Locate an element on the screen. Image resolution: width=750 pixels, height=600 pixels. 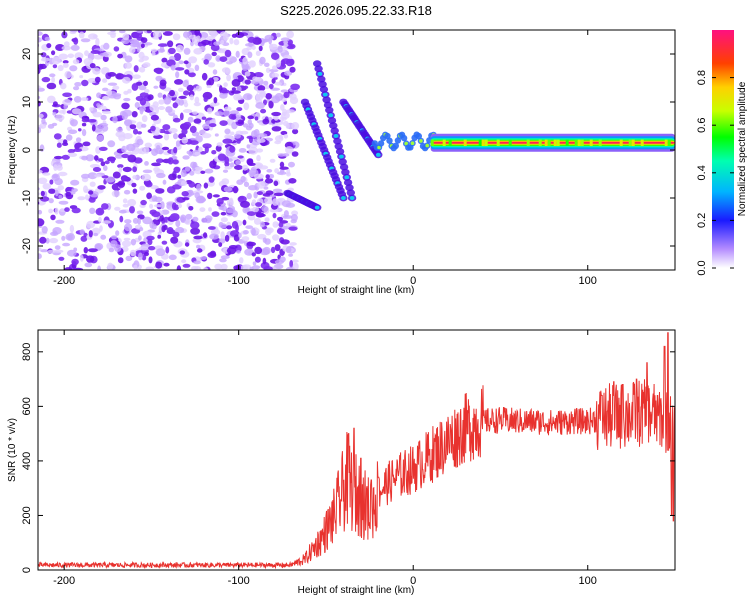
transition-blob is located at coordinates (389, 140).